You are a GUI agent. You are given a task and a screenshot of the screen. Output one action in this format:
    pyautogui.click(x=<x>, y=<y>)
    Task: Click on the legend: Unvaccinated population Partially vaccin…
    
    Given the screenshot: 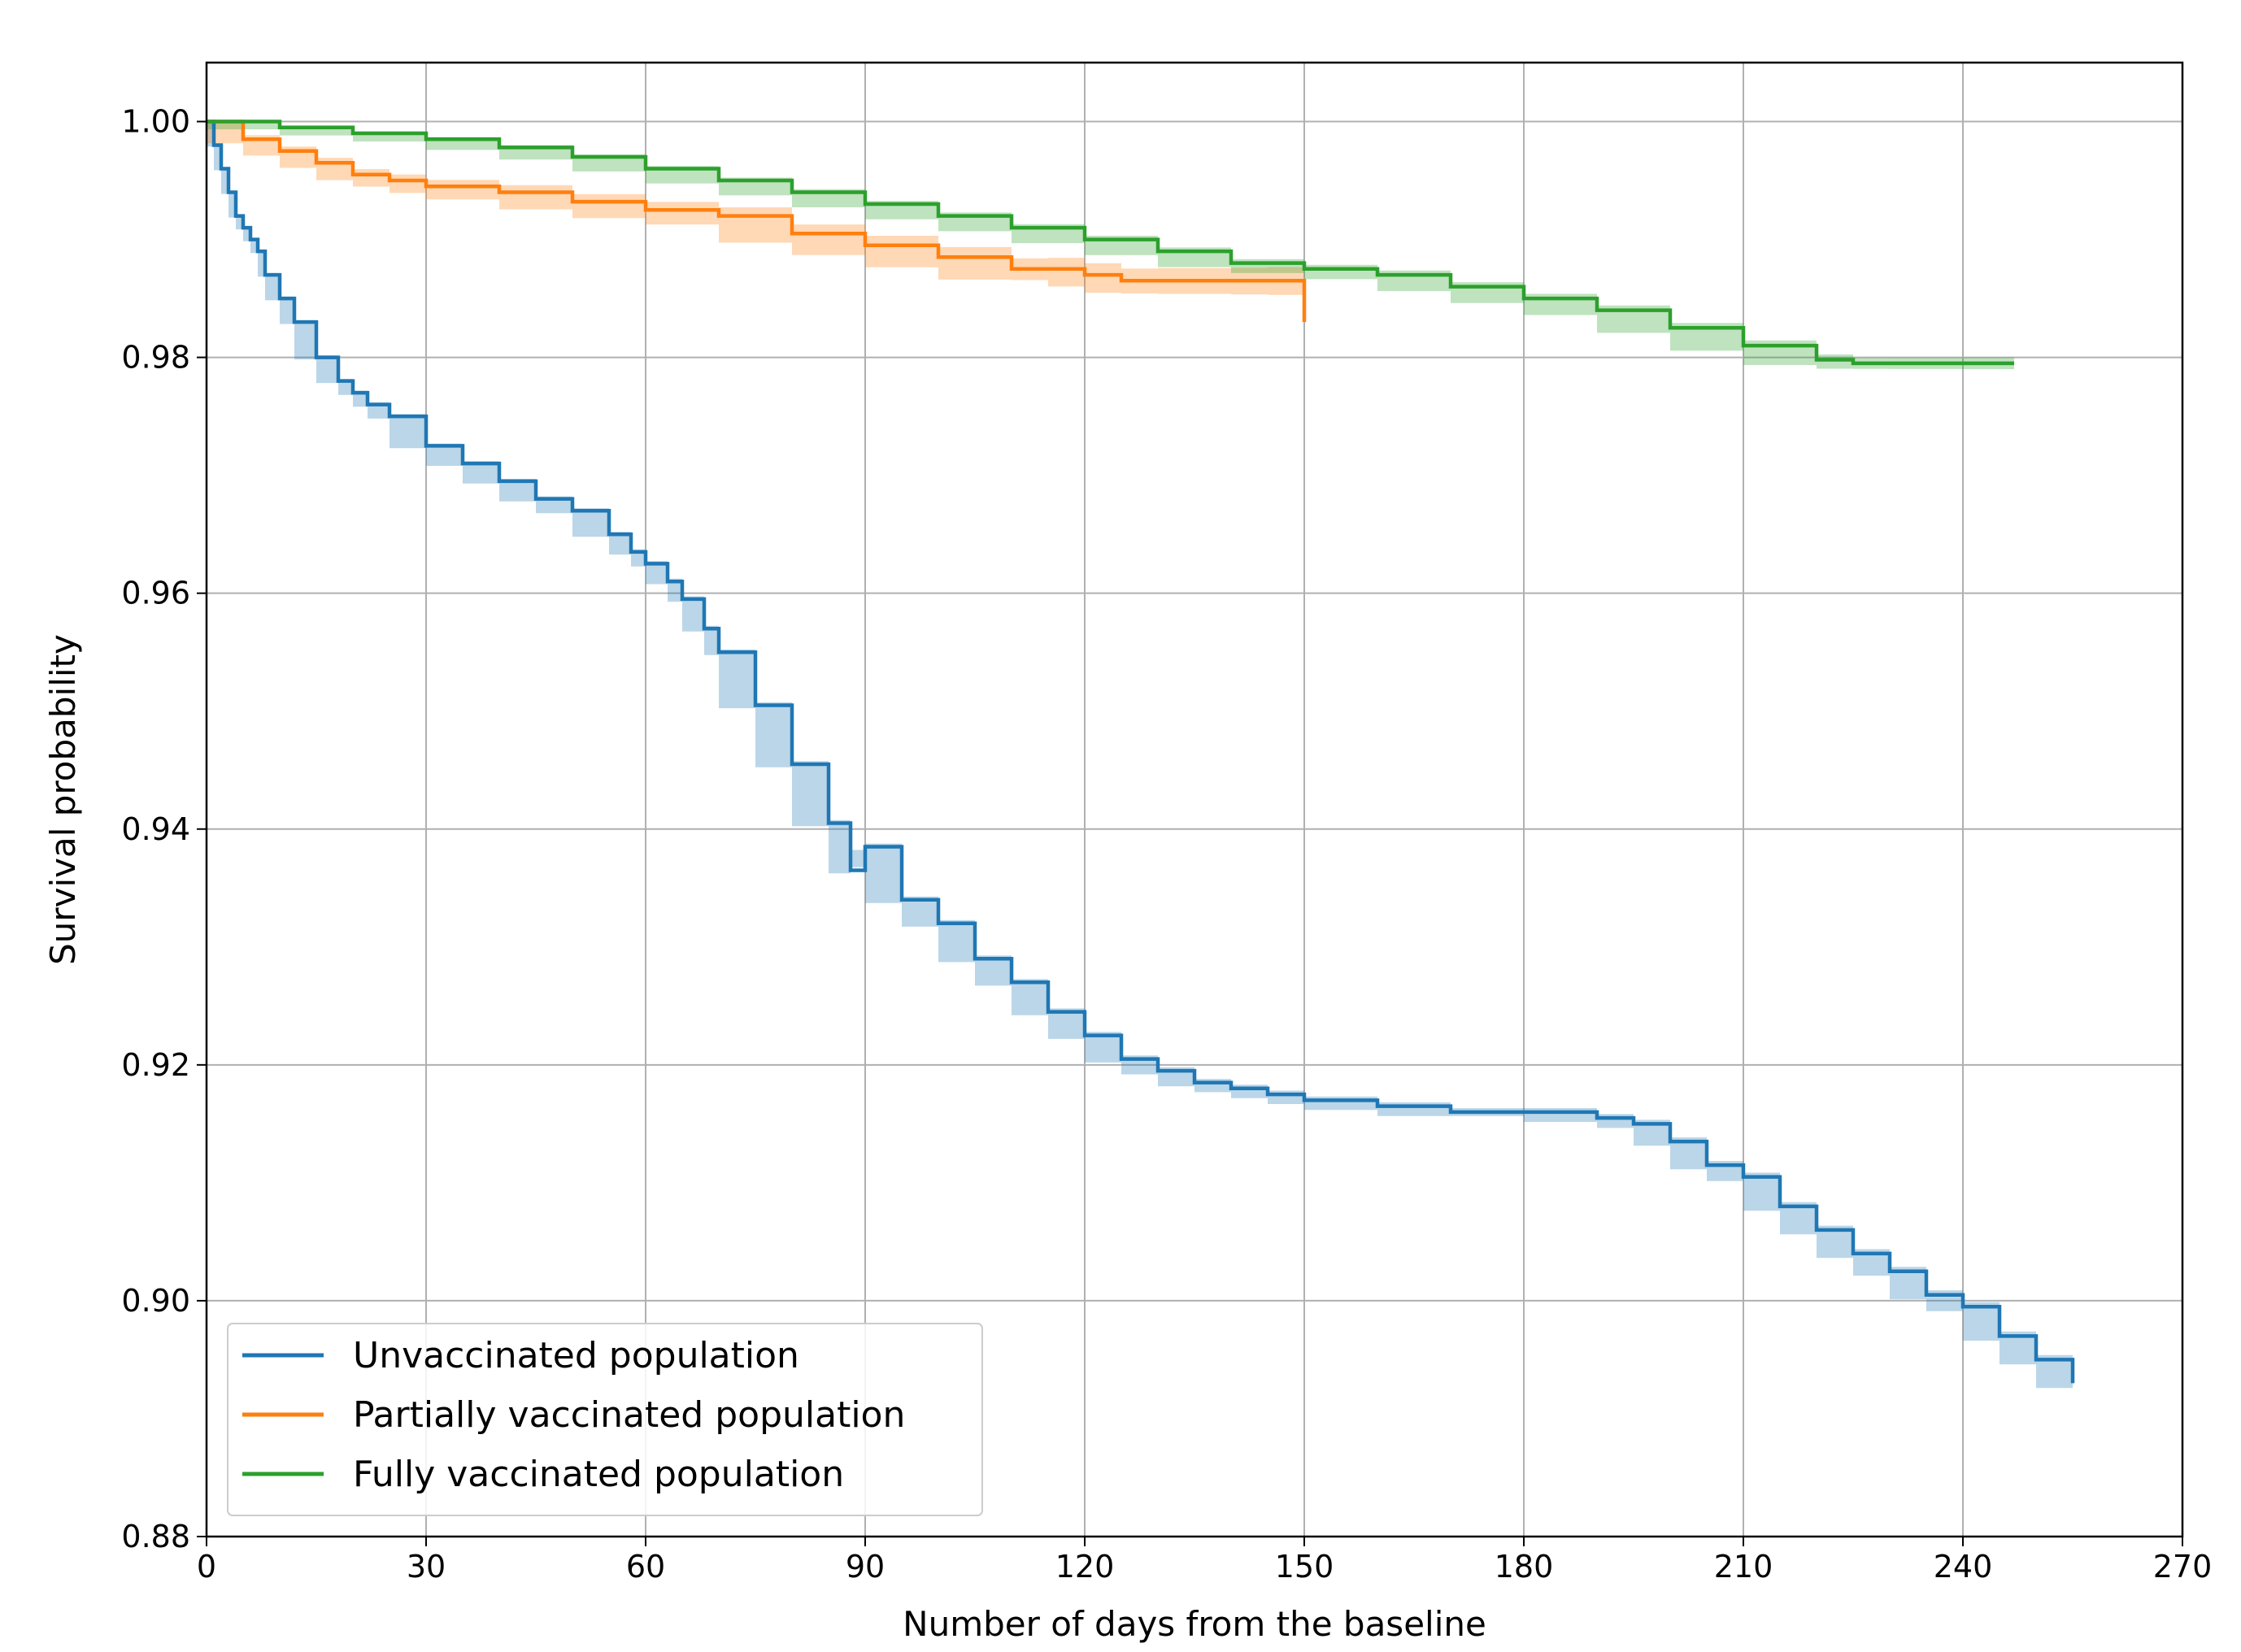 What is the action you would take?
    pyautogui.click(x=605, y=1419)
    